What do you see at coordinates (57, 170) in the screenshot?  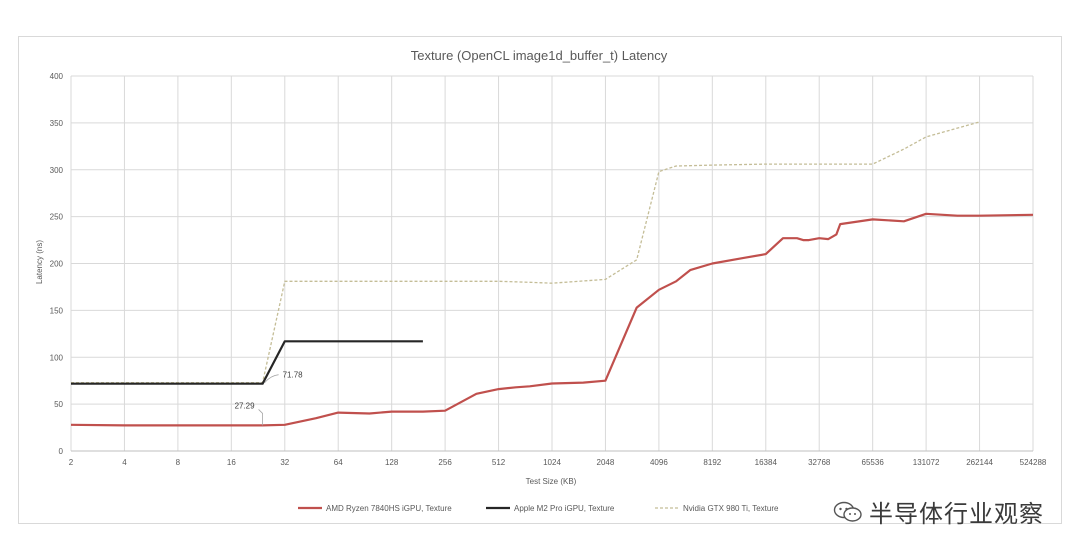 I see `y-tick-label: 300` at bounding box center [57, 170].